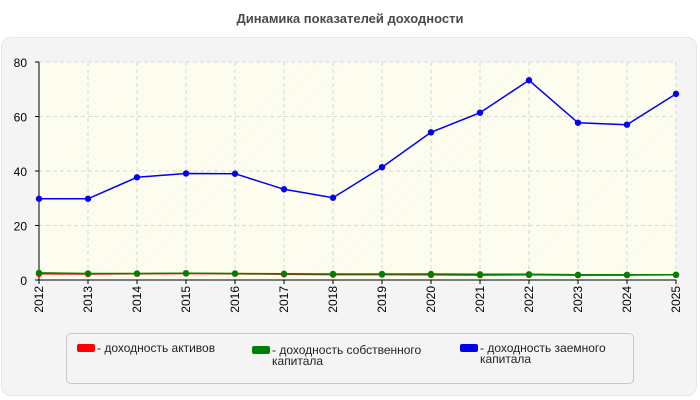  I want to click on x-tick-label: 2023, so click(578, 299).